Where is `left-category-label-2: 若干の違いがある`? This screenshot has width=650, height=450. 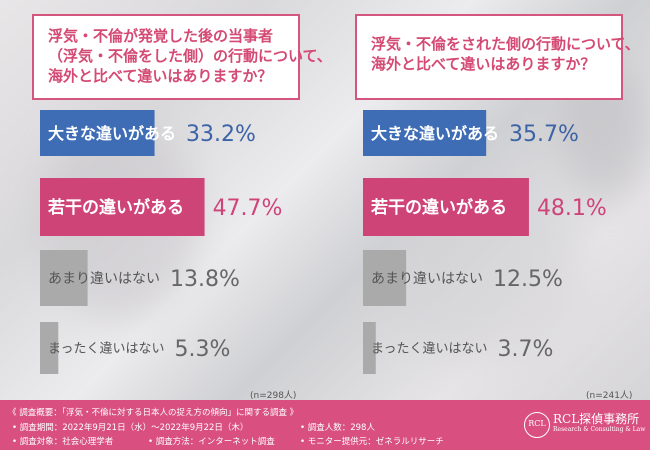 left-category-label-2: 若干の違いがある is located at coordinates (115, 207).